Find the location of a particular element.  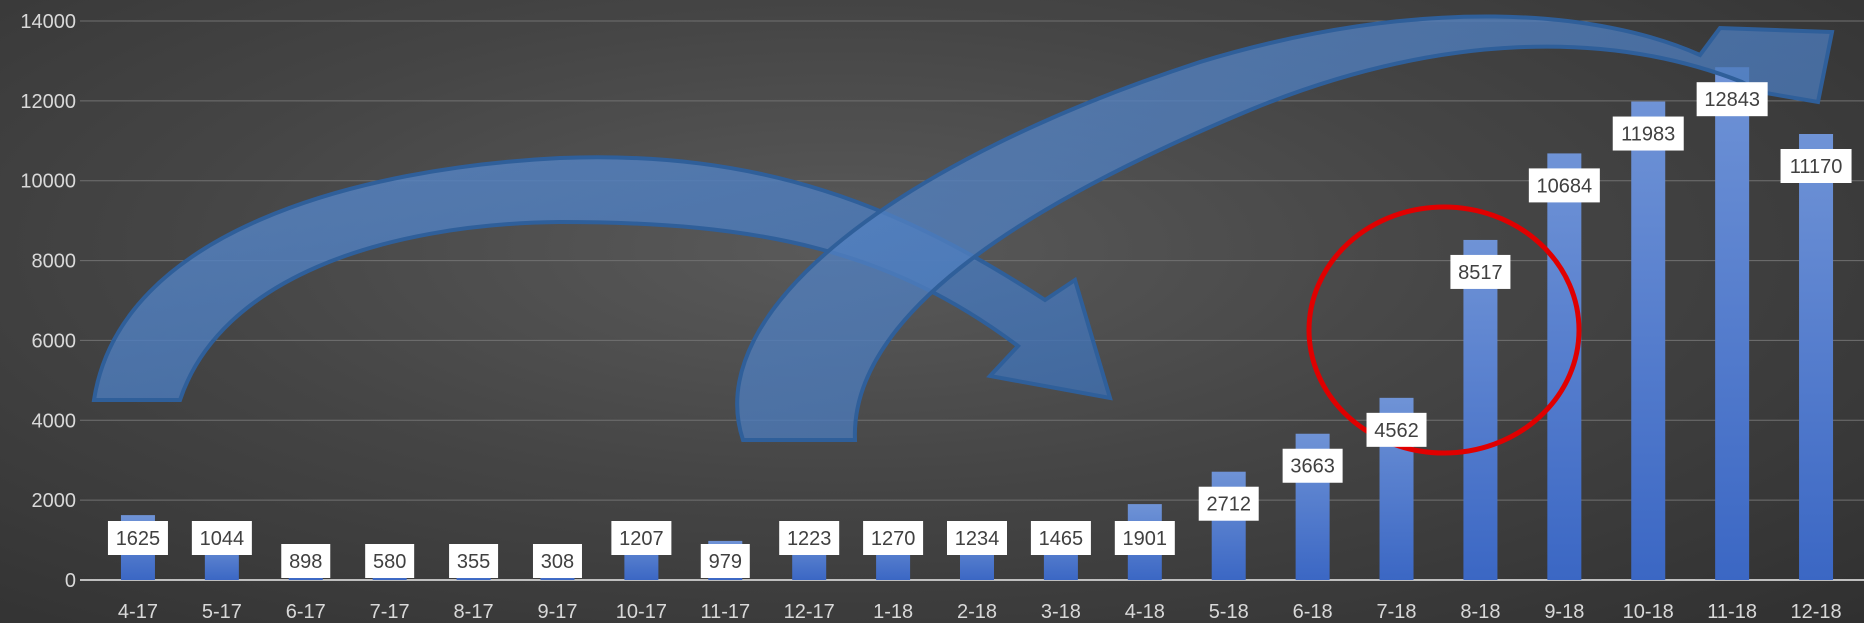

x-tick-label: 8-18 is located at coordinates (1480, 612).